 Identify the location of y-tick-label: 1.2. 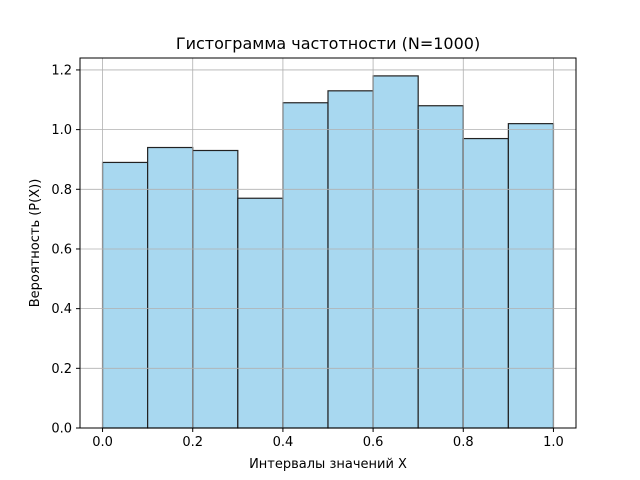
(61, 70).